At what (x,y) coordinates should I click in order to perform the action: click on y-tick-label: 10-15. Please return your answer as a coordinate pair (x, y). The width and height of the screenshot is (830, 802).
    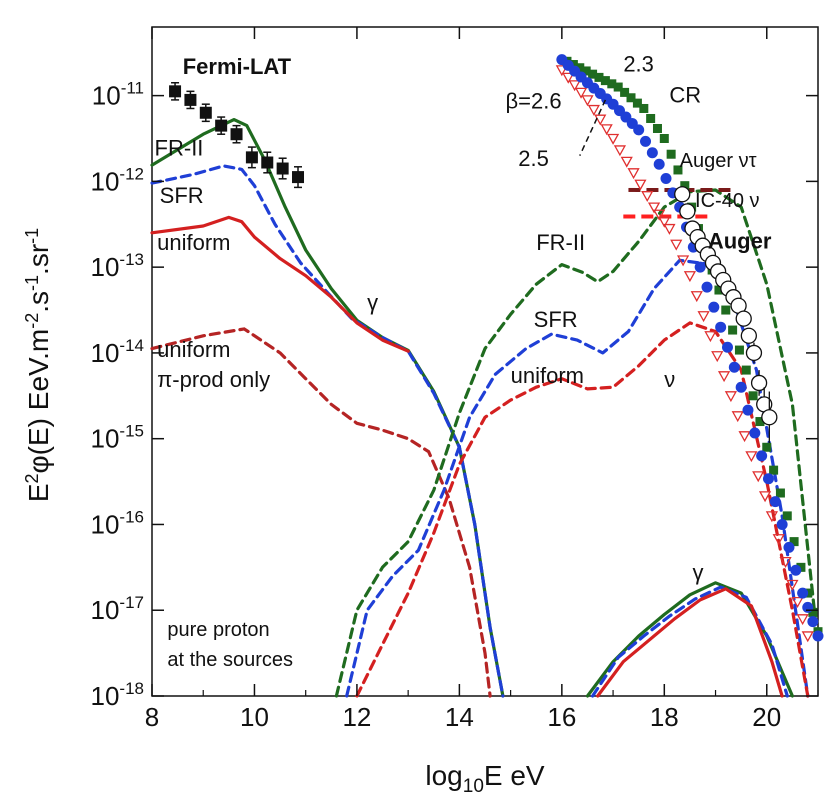
    Looking at the image, I should click on (118, 438).